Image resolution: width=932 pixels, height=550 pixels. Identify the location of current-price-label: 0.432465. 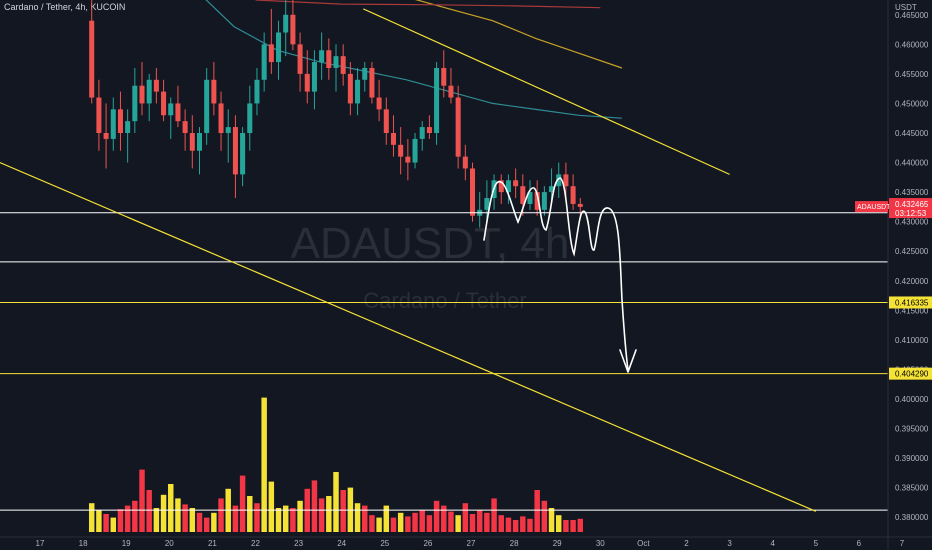
(912, 204).